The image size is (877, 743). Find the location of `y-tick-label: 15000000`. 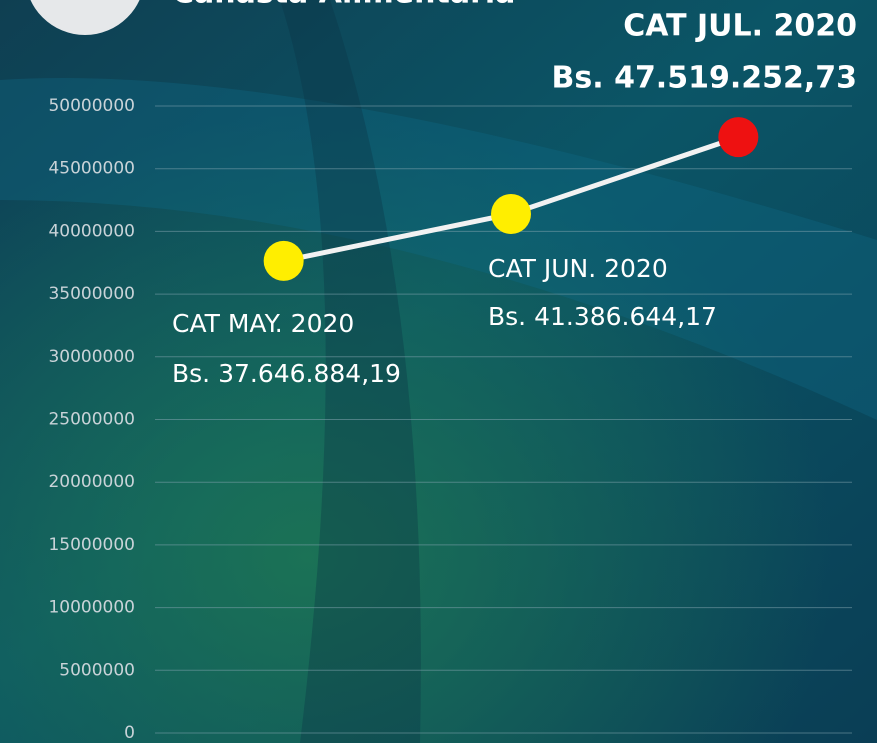

y-tick-label: 15000000 is located at coordinates (91, 545).